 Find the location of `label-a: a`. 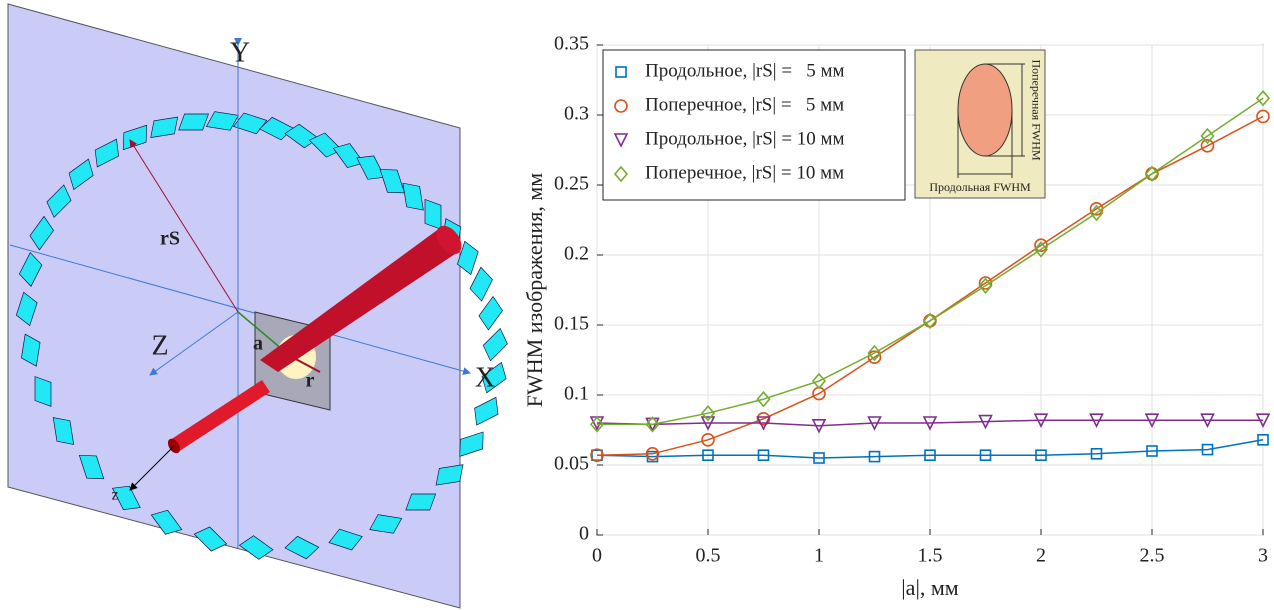

label-a: a is located at coordinates (258, 344).